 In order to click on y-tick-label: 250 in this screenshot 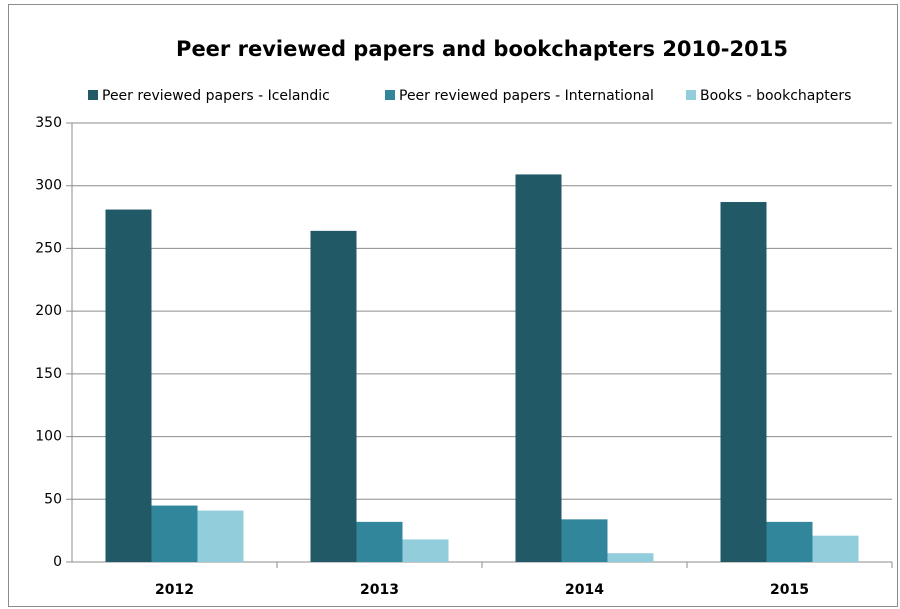, I will do `click(48, 248)`.